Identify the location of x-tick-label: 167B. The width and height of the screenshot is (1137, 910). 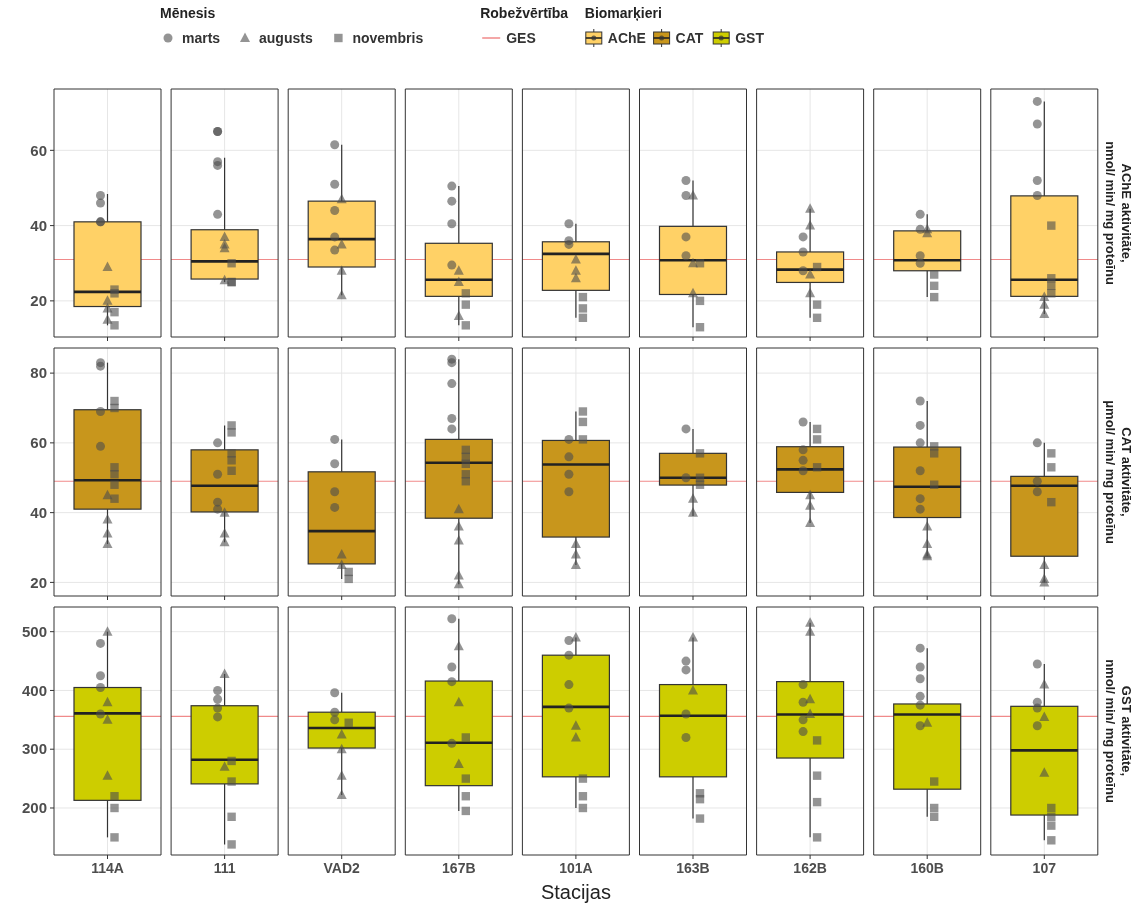
(459, 868).